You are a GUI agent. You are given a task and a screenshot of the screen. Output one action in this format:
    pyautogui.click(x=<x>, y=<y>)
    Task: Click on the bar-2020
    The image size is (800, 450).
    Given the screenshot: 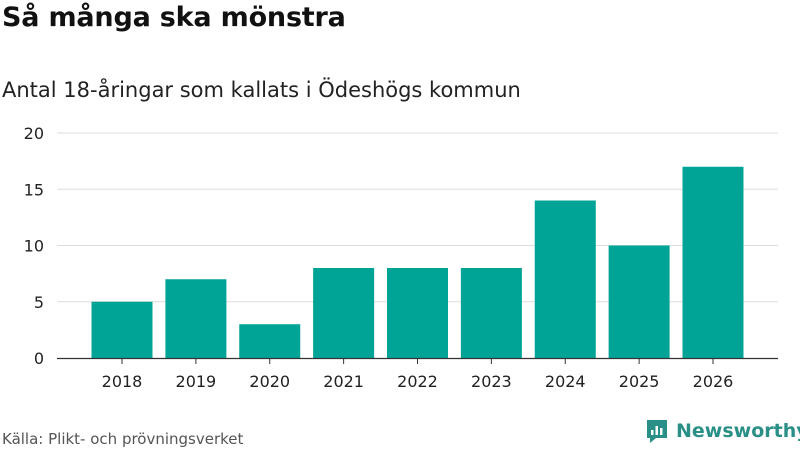 What is the action you would take?
    pyautogui.click(x=270, y=341)
    